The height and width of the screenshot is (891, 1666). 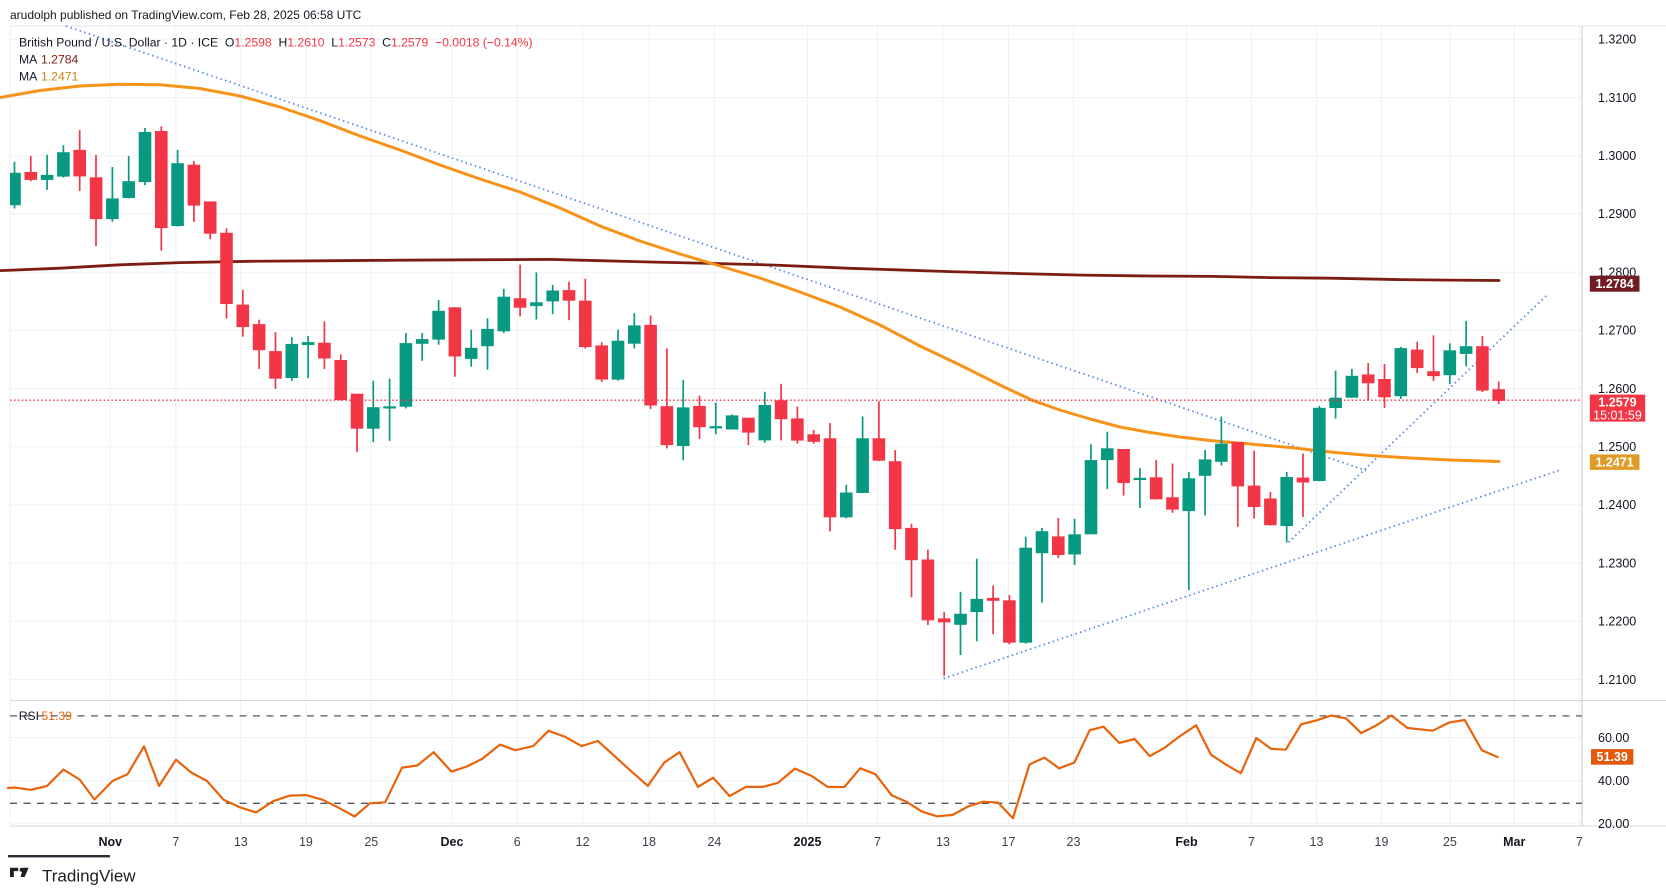 What do you see at coordinates (1617, 98) in the screenshot?
I see `svg-text: 1.3100` at bounding box center [1617, 98].